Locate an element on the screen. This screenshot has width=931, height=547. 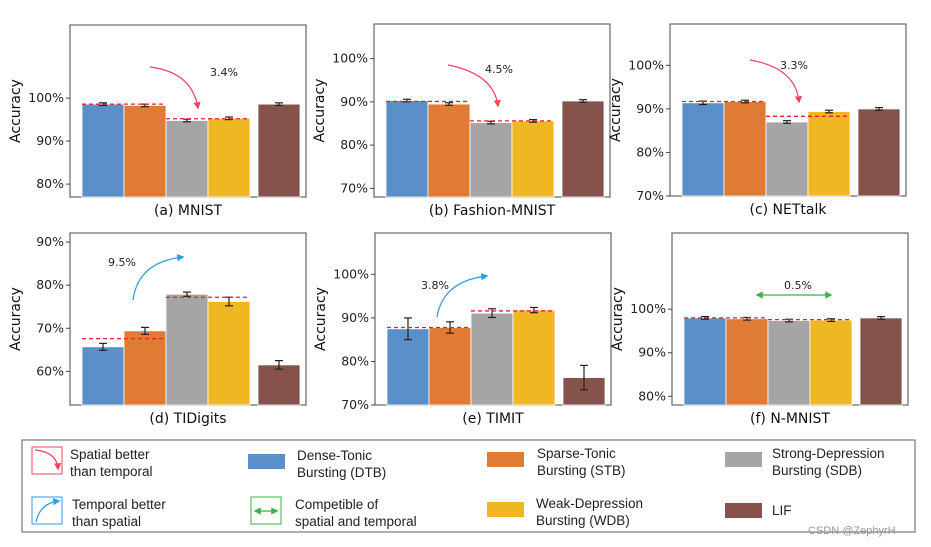
subplot-a: 80% 90% 100% Accuracy (a) MNIST 3.4% is located at coordinates (157, 121).